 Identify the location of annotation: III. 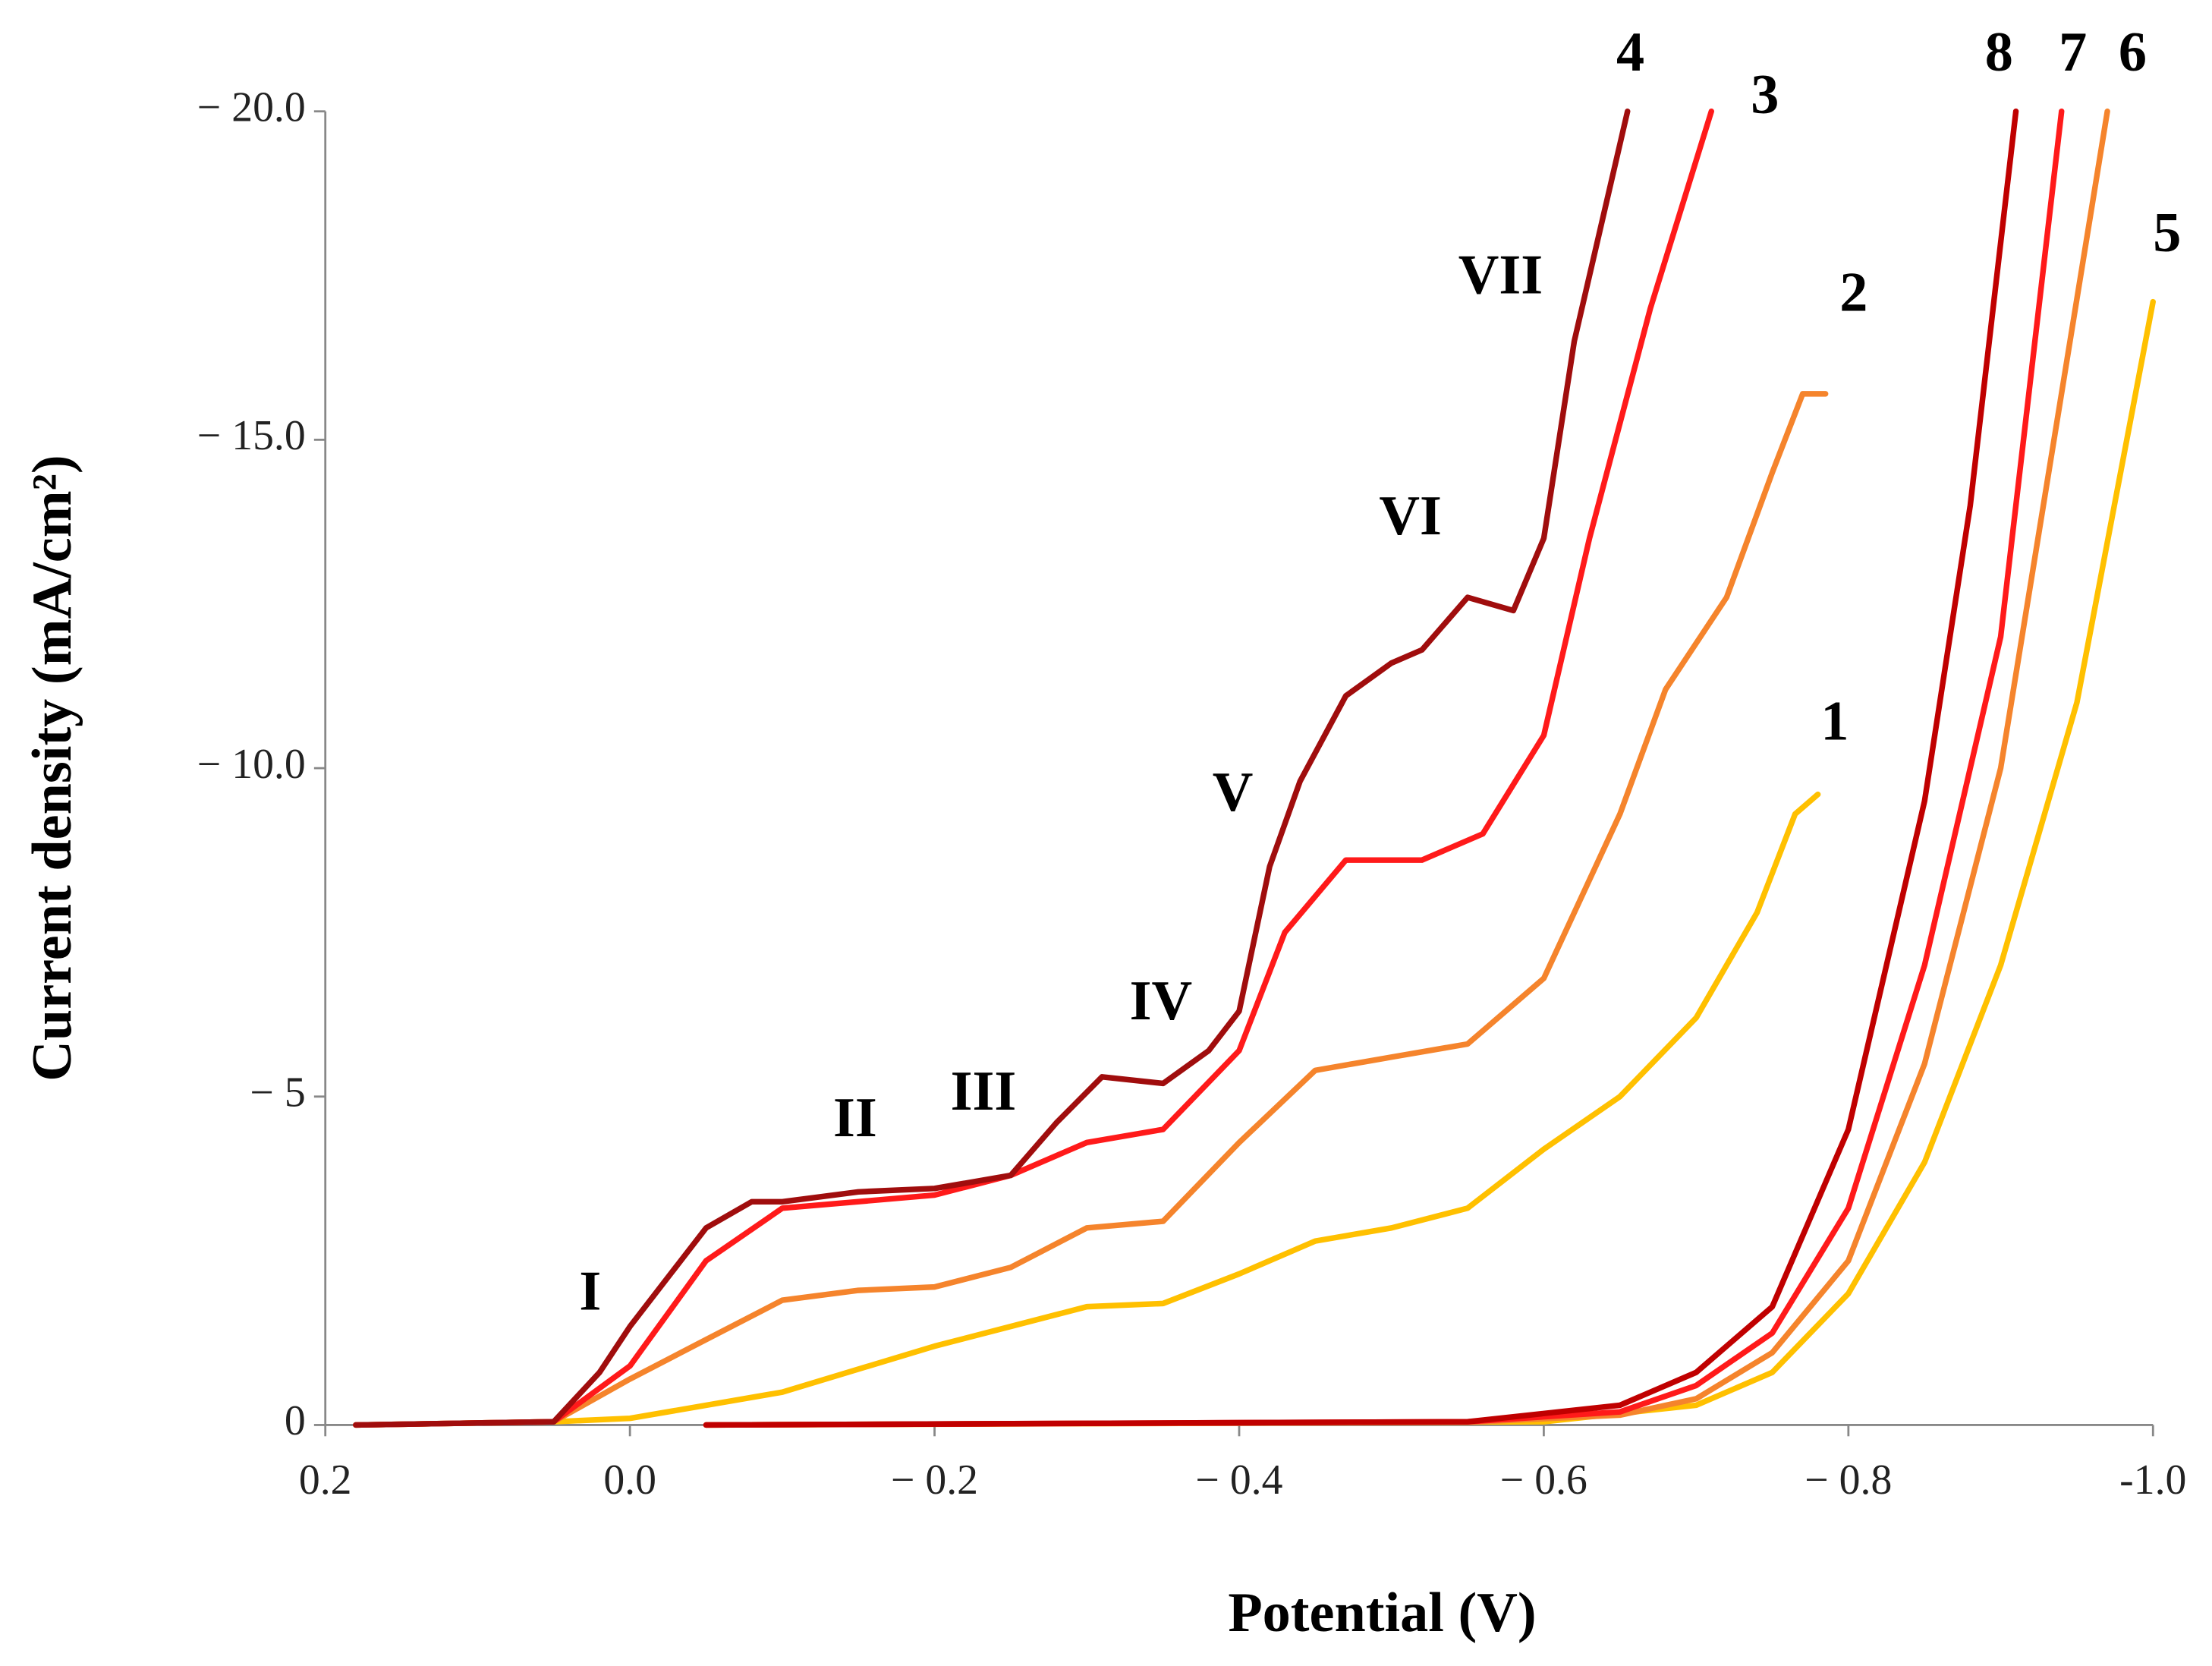
(984, 1091).